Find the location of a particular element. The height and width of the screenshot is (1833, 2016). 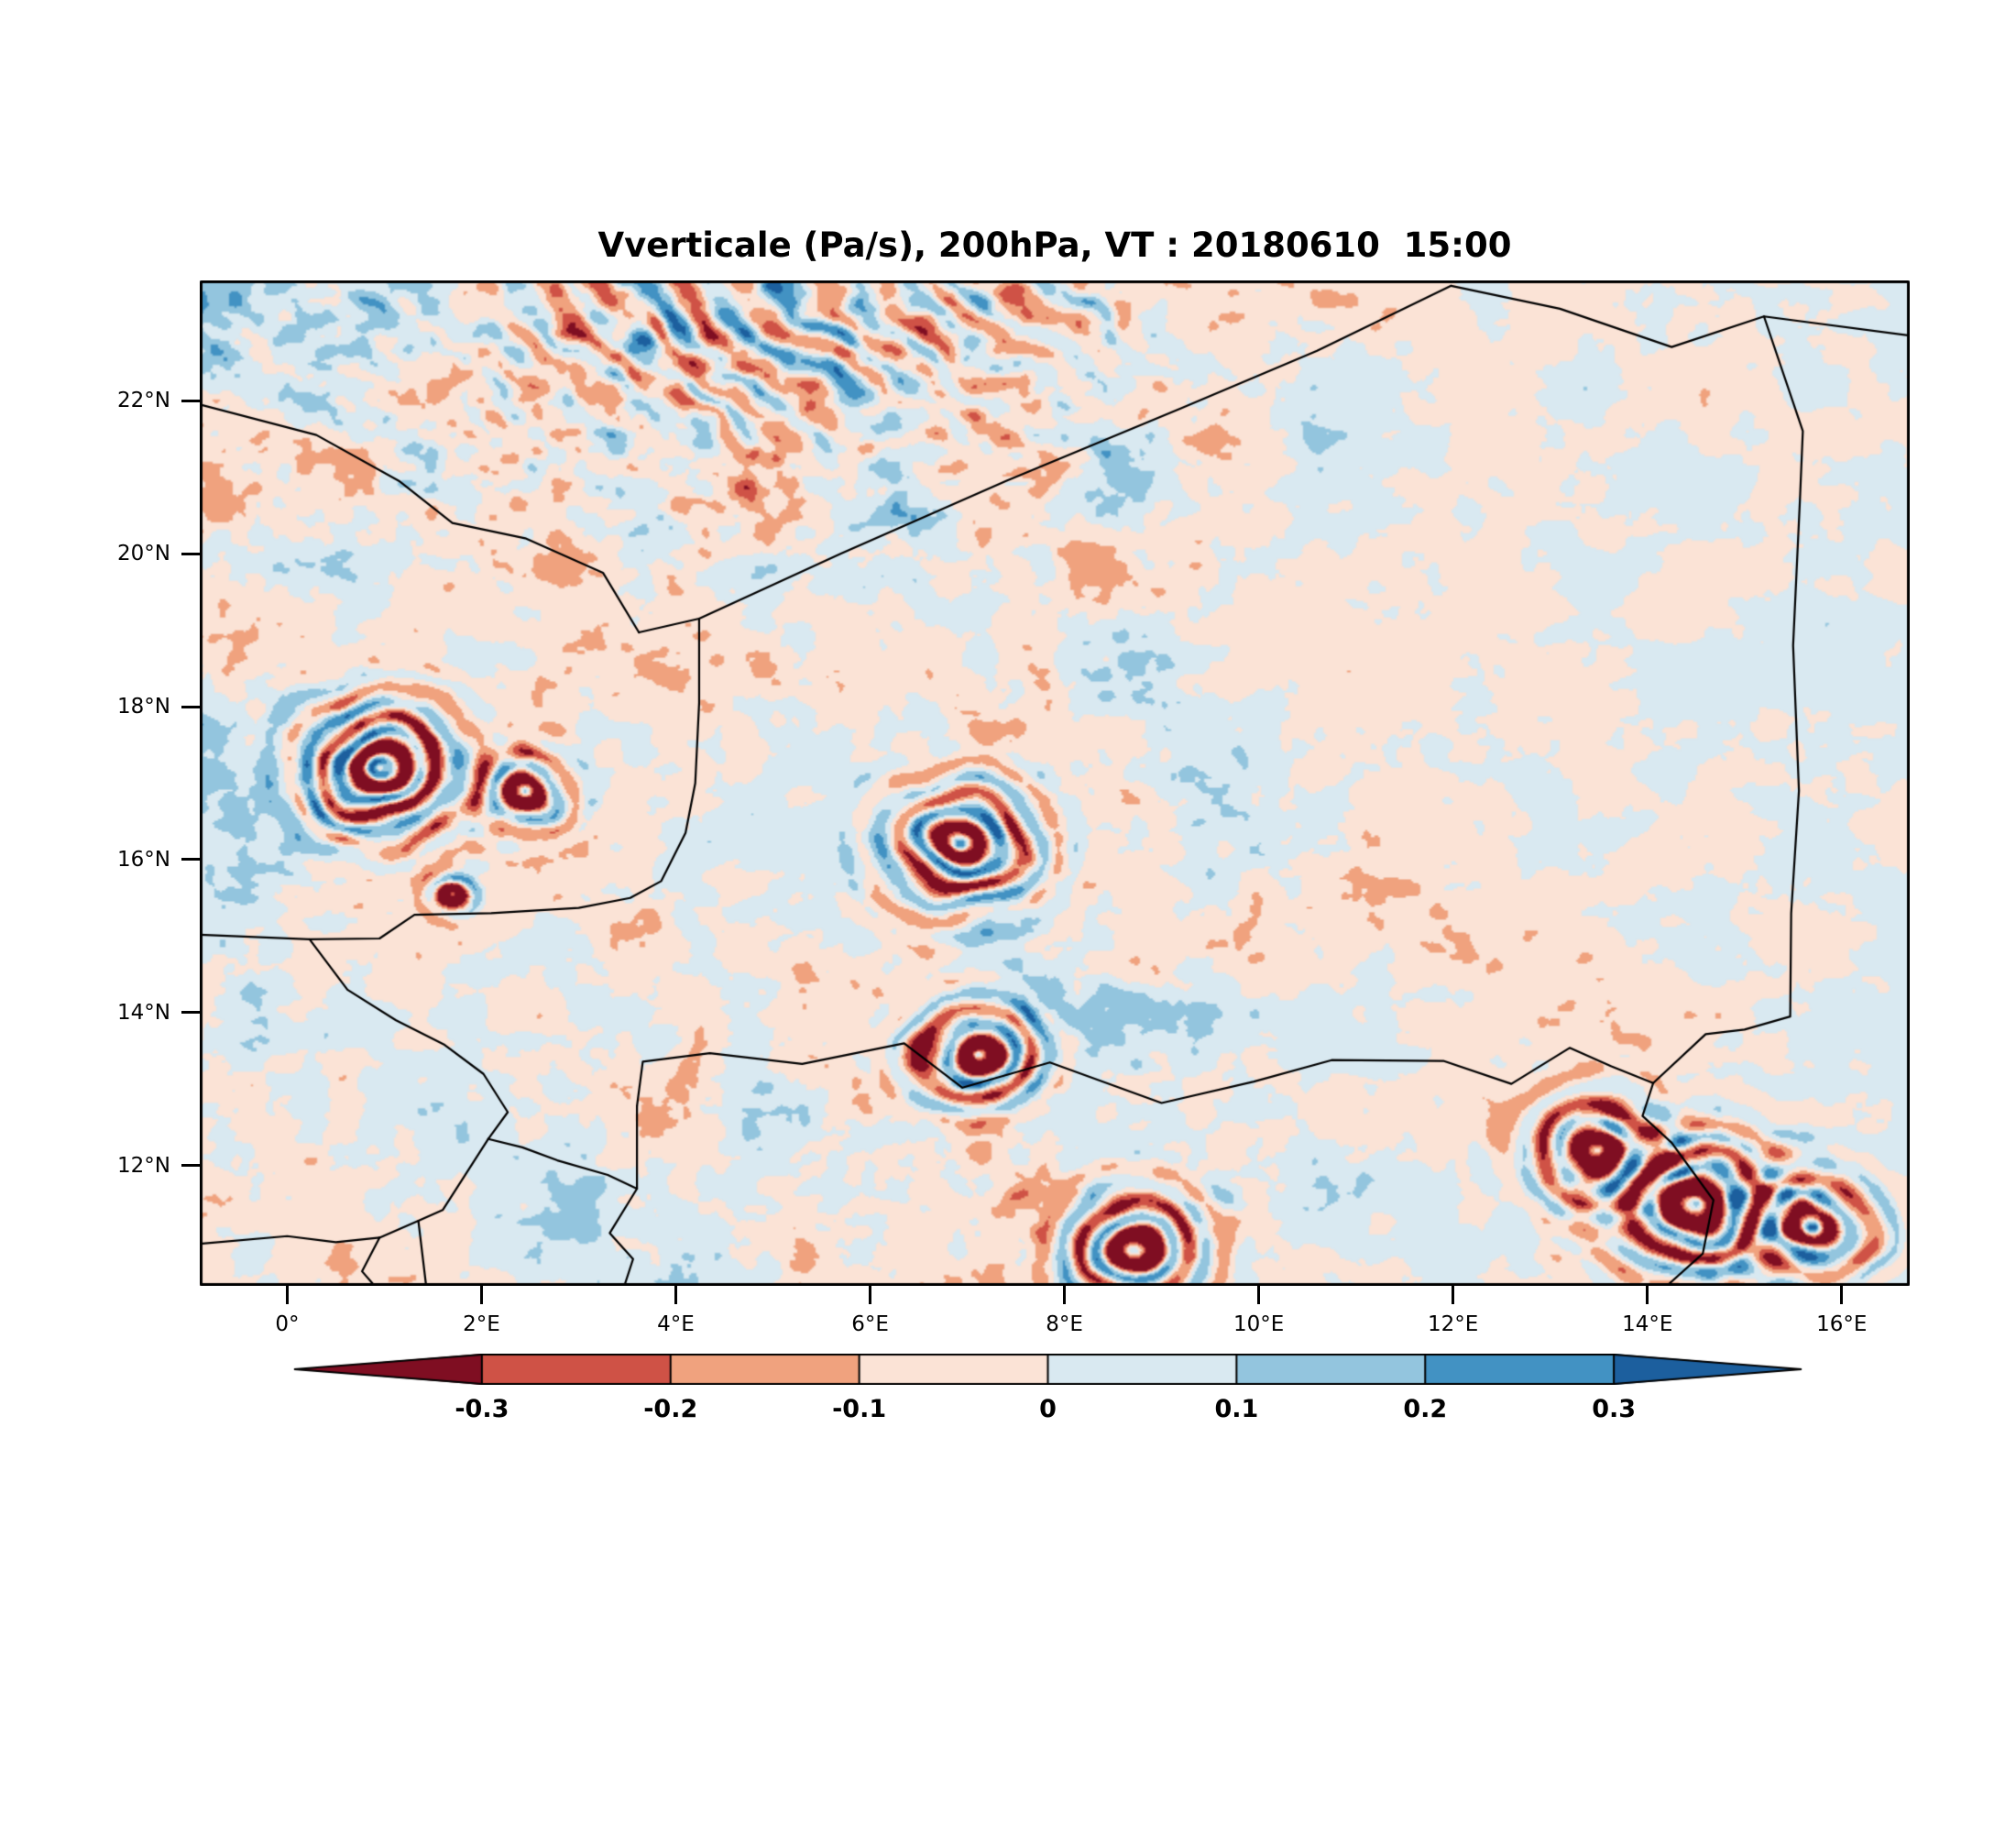

x-axis-tick-label: 2°E is located at coordinates (481, 1324).